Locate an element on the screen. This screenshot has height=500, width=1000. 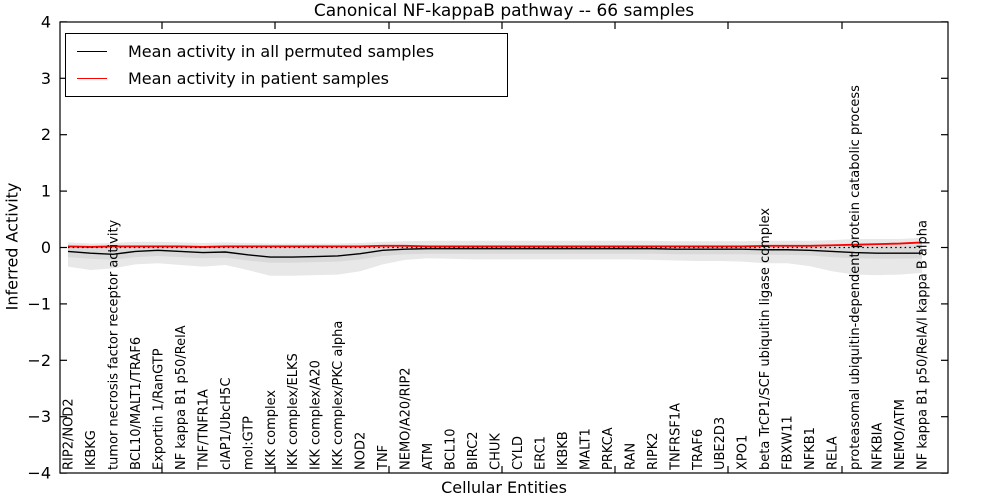
x-category-label: FBXW11 is located at coordinates (788, 442).